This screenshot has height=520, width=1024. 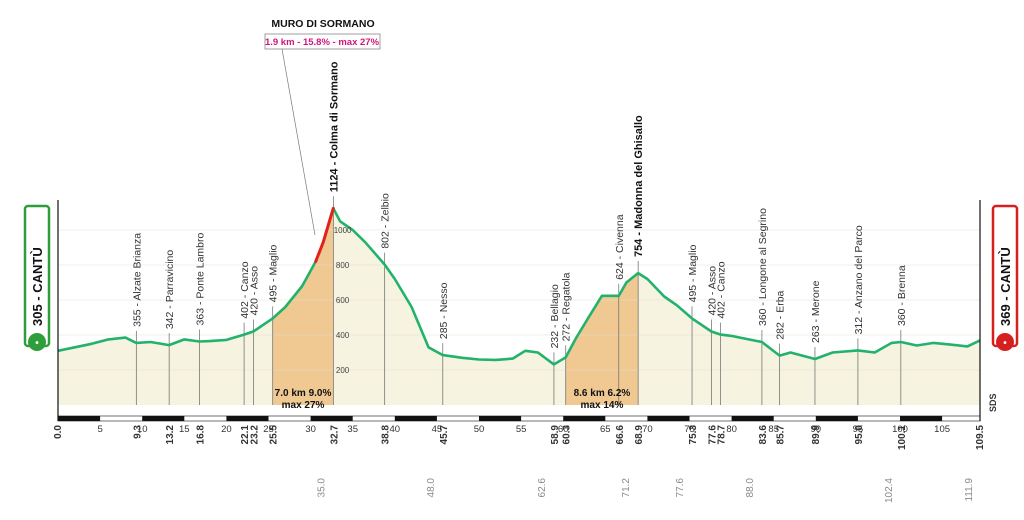 I want to click on km-label: 78.7, so click(x=722, y=435).